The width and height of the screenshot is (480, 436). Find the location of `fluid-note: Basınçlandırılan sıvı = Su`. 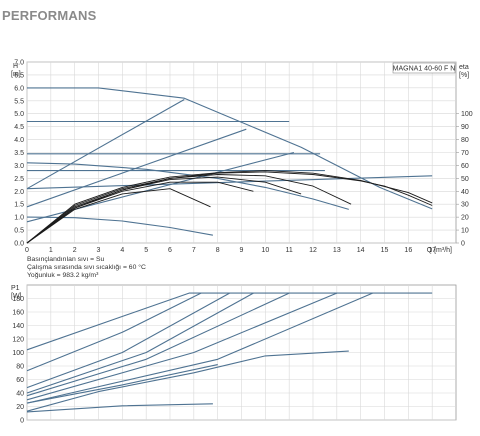

fluid-note: Basınçlandırılan sıvı = Su is located at coordinates (65, 259).